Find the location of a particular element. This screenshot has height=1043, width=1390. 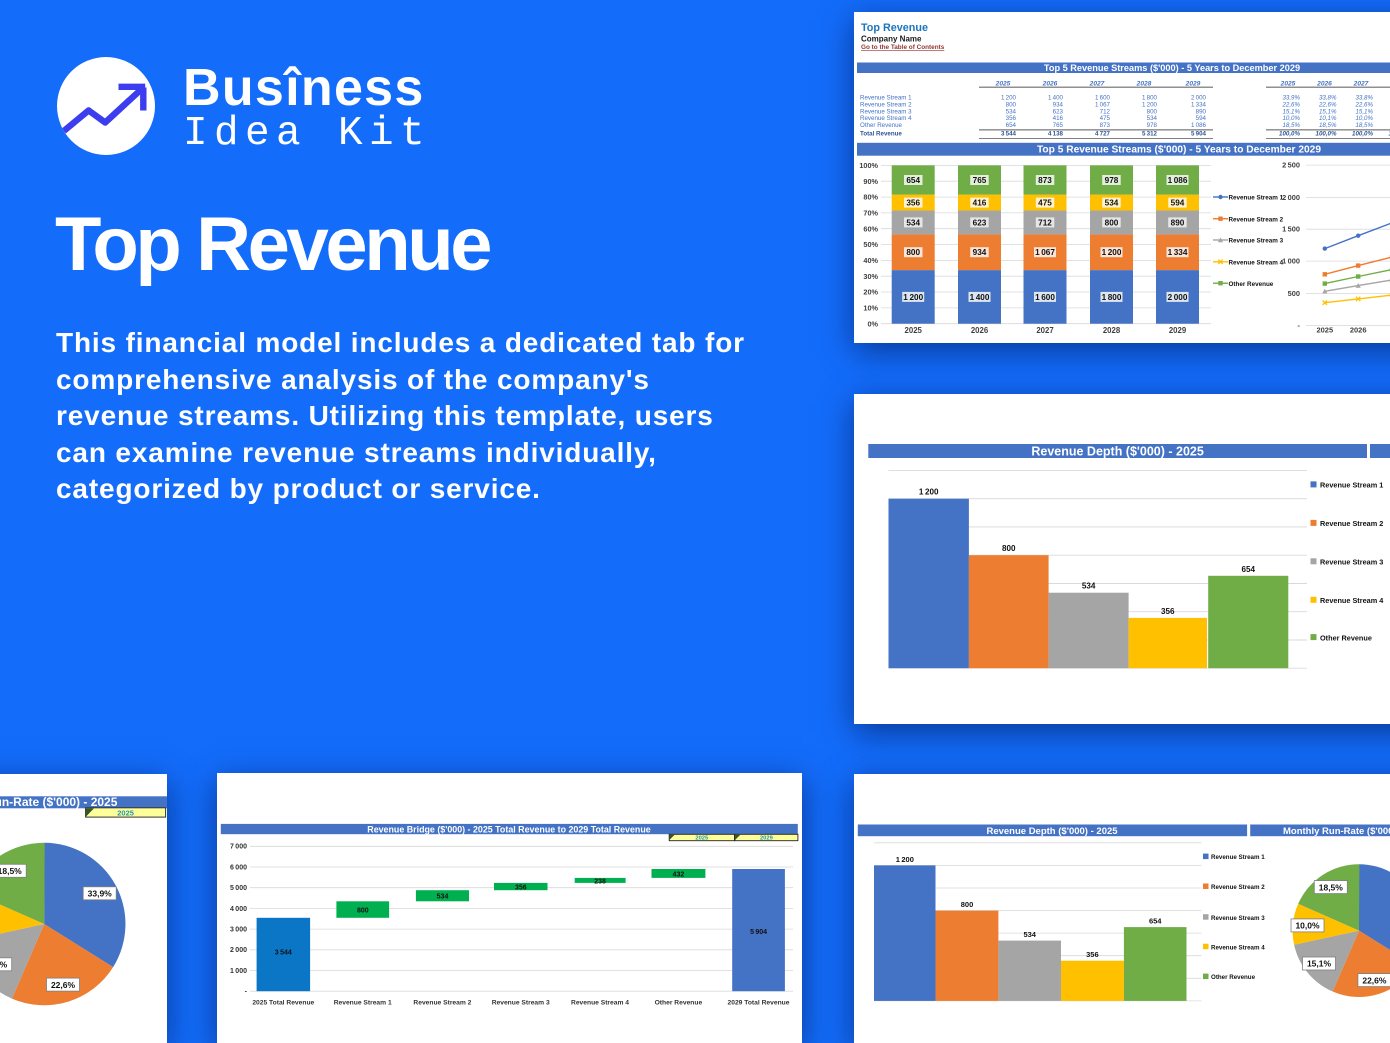

svg-text: 2026 is located at coordinates (1358, 330).